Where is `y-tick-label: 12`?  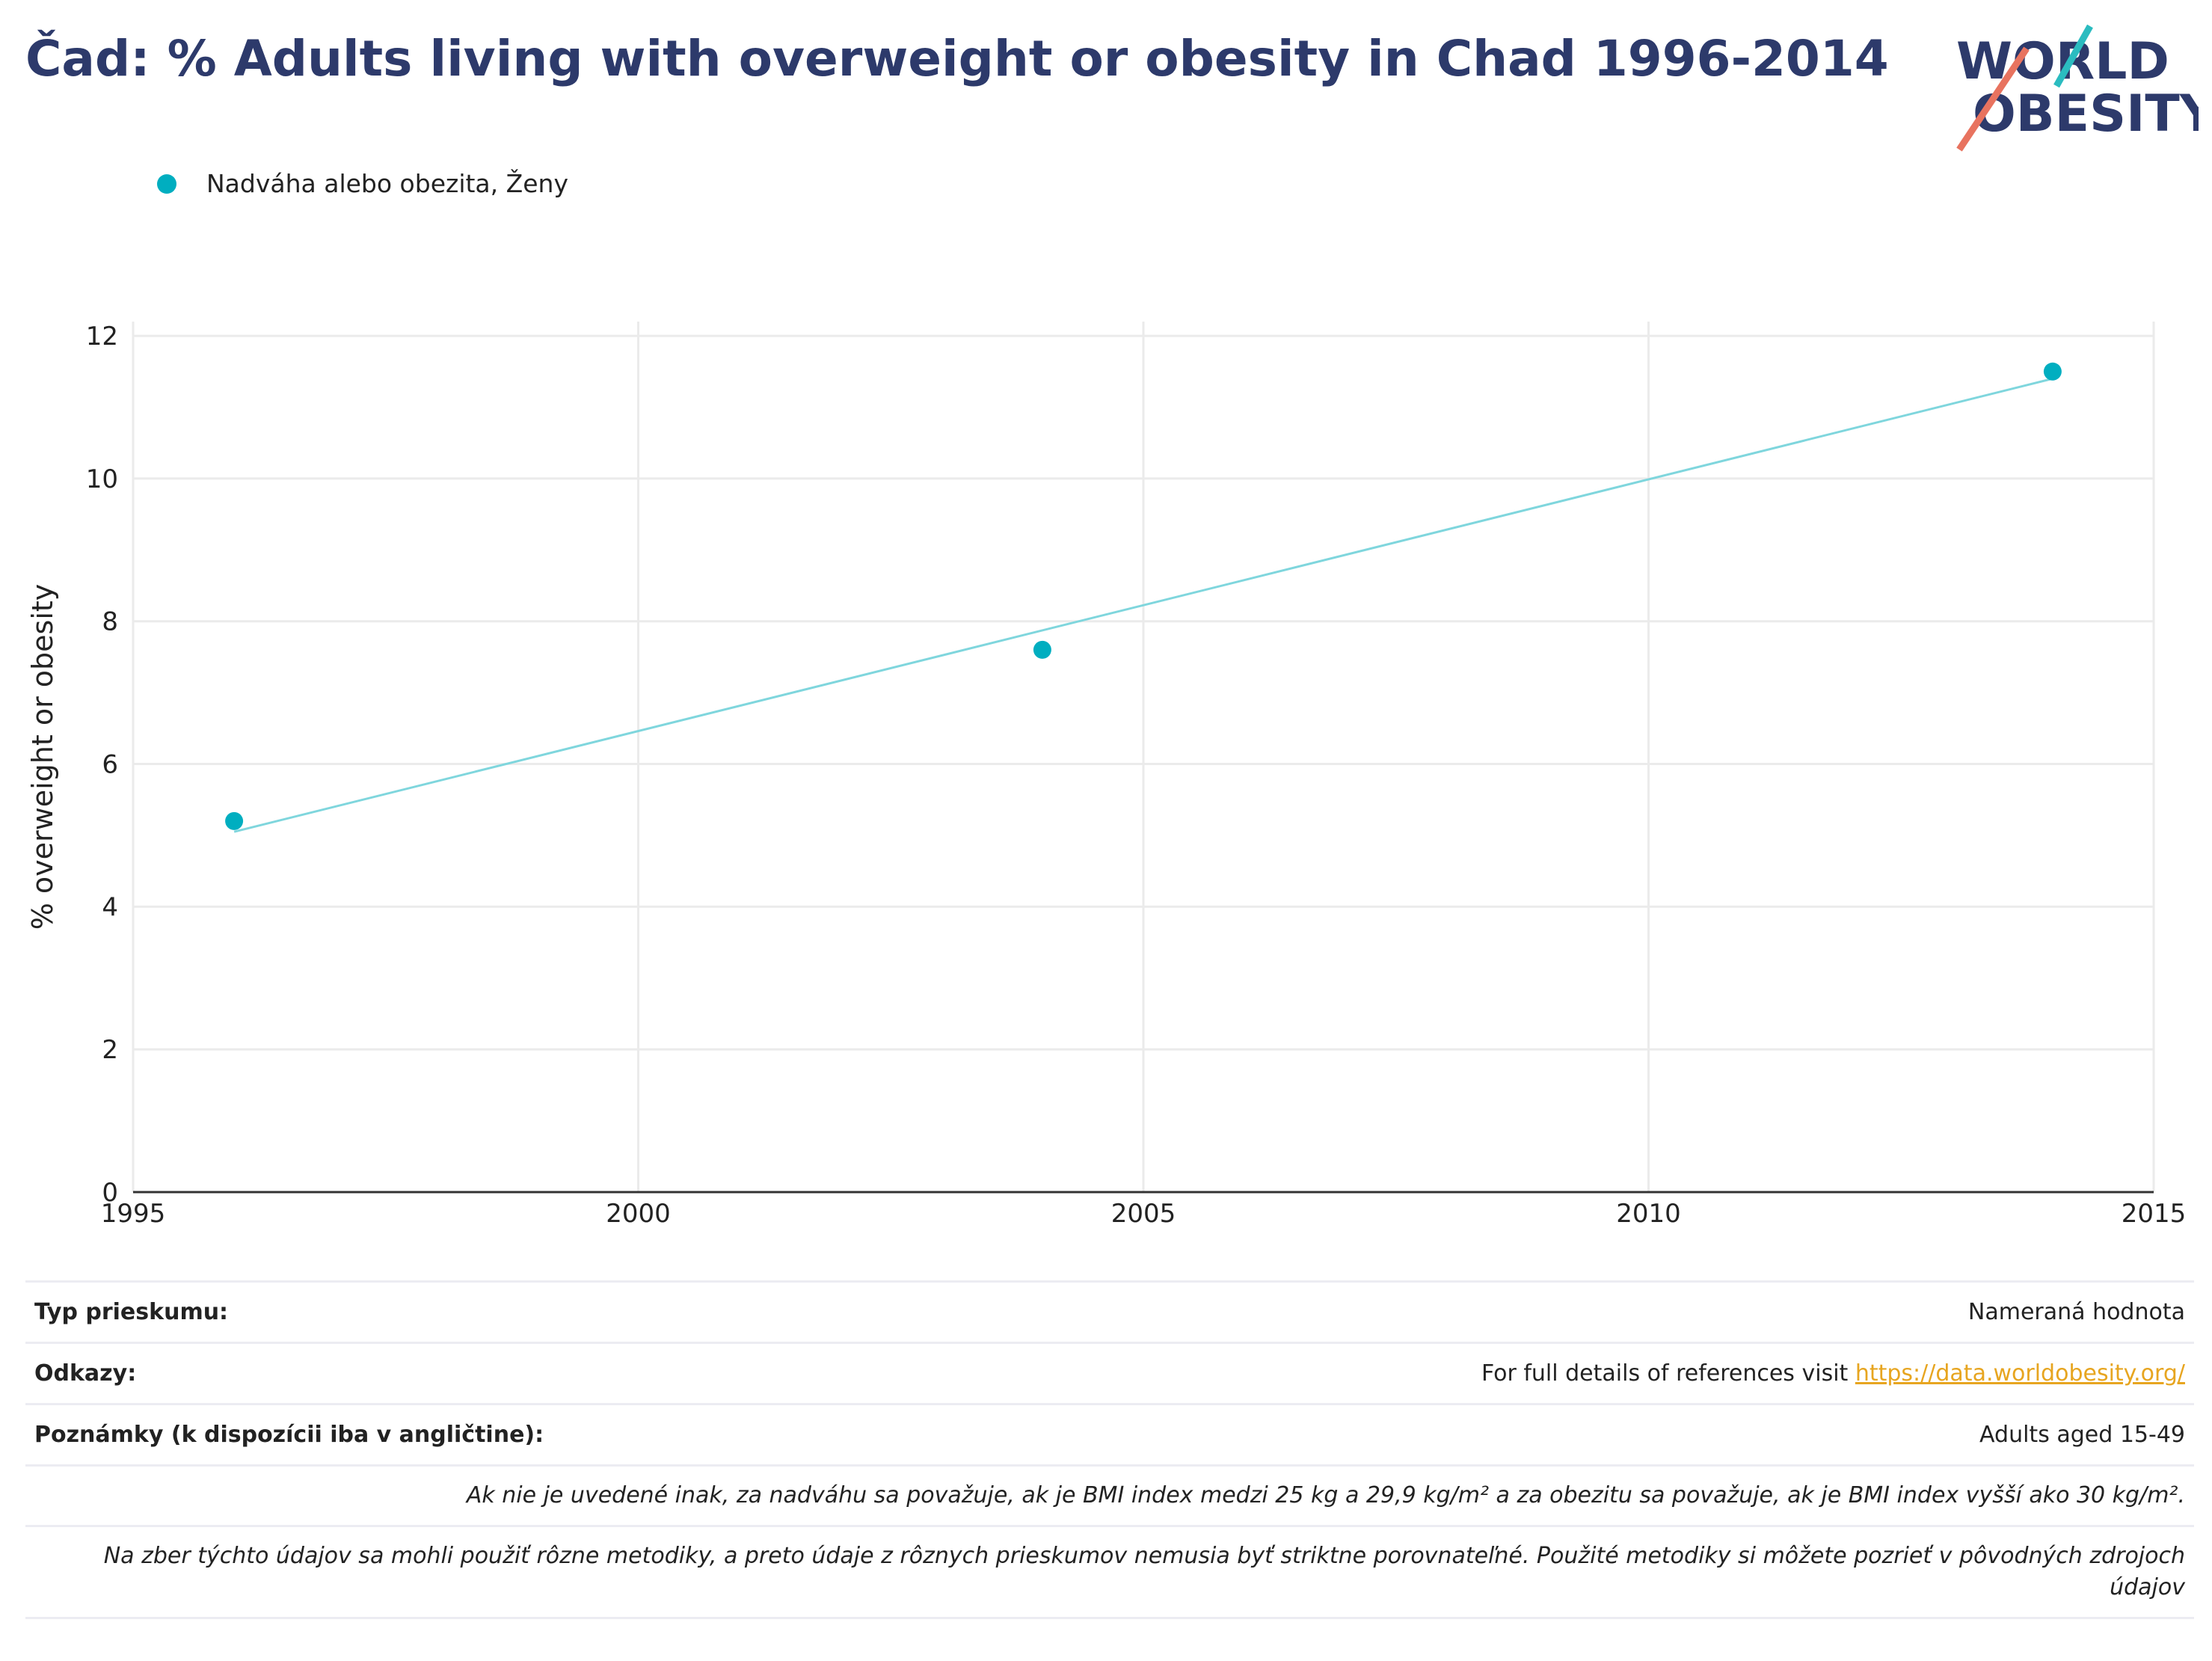 y-tick-label: 12 is located at coordinates (102, 336).